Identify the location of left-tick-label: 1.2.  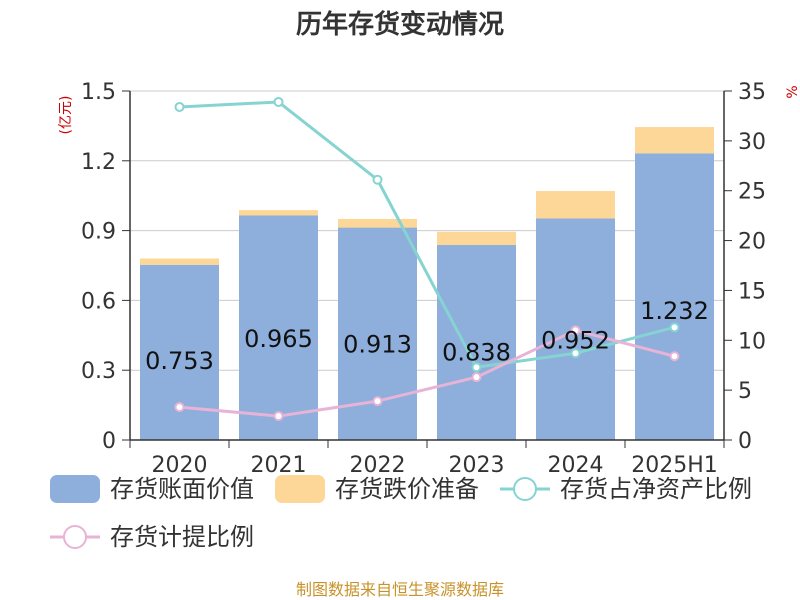
(98, 162).